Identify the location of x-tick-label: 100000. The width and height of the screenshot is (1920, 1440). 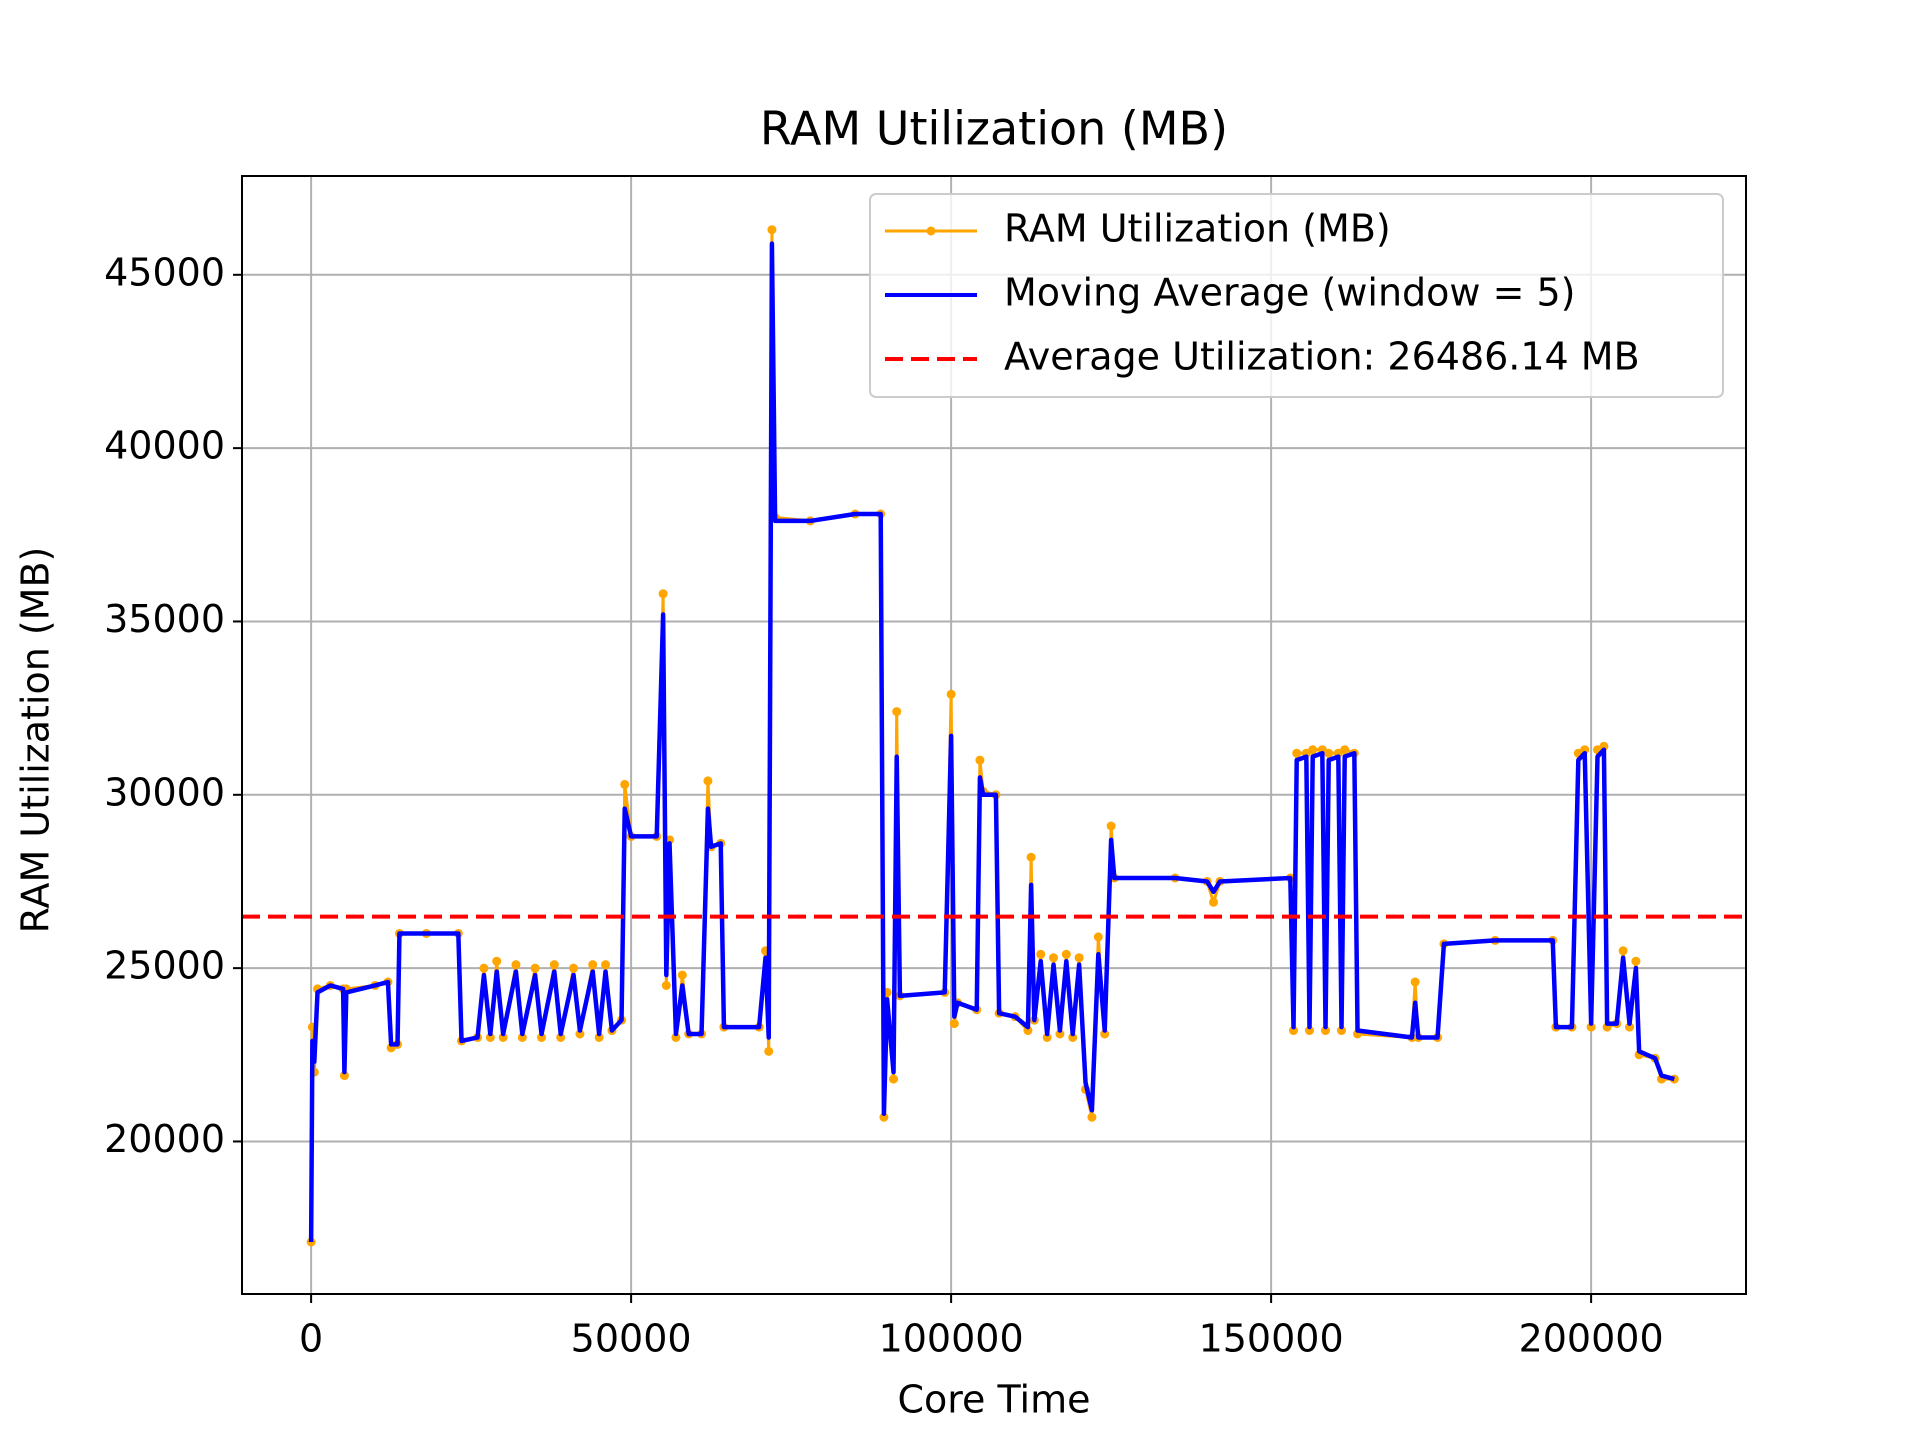
(951, 1339).